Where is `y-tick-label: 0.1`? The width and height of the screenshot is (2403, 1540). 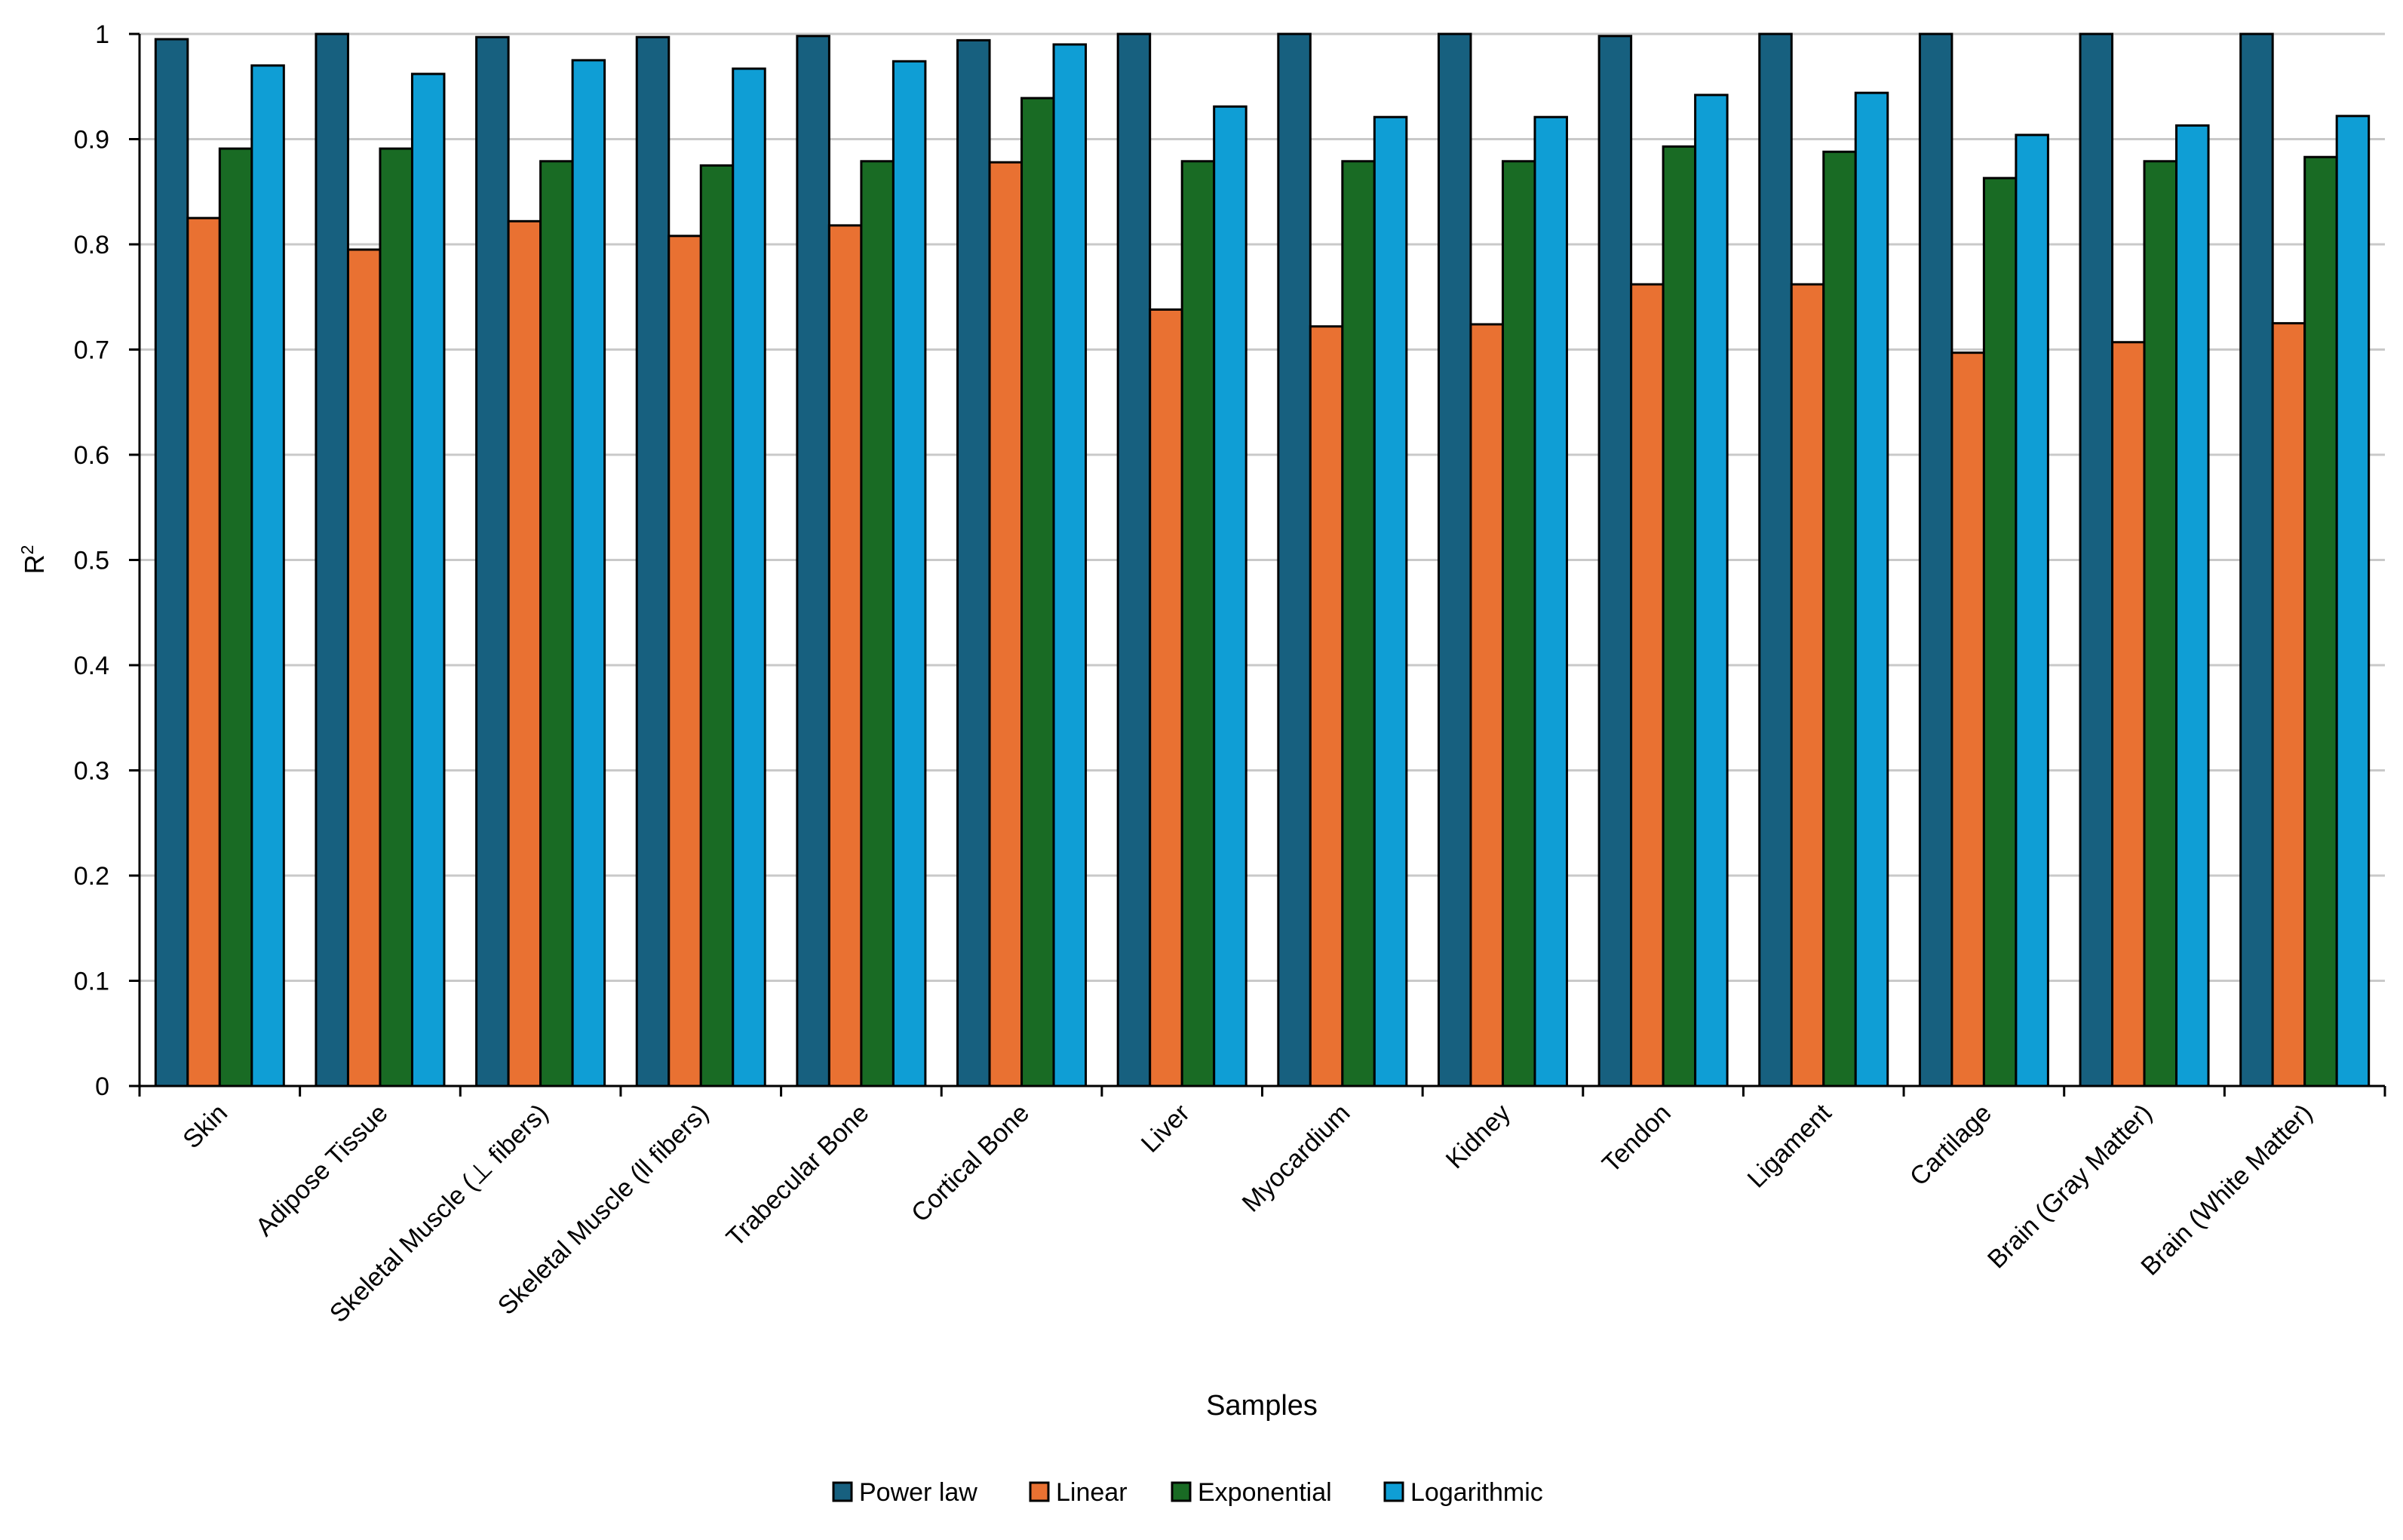
y-tick-label: 0.1 is located at coordinates (91, 982).